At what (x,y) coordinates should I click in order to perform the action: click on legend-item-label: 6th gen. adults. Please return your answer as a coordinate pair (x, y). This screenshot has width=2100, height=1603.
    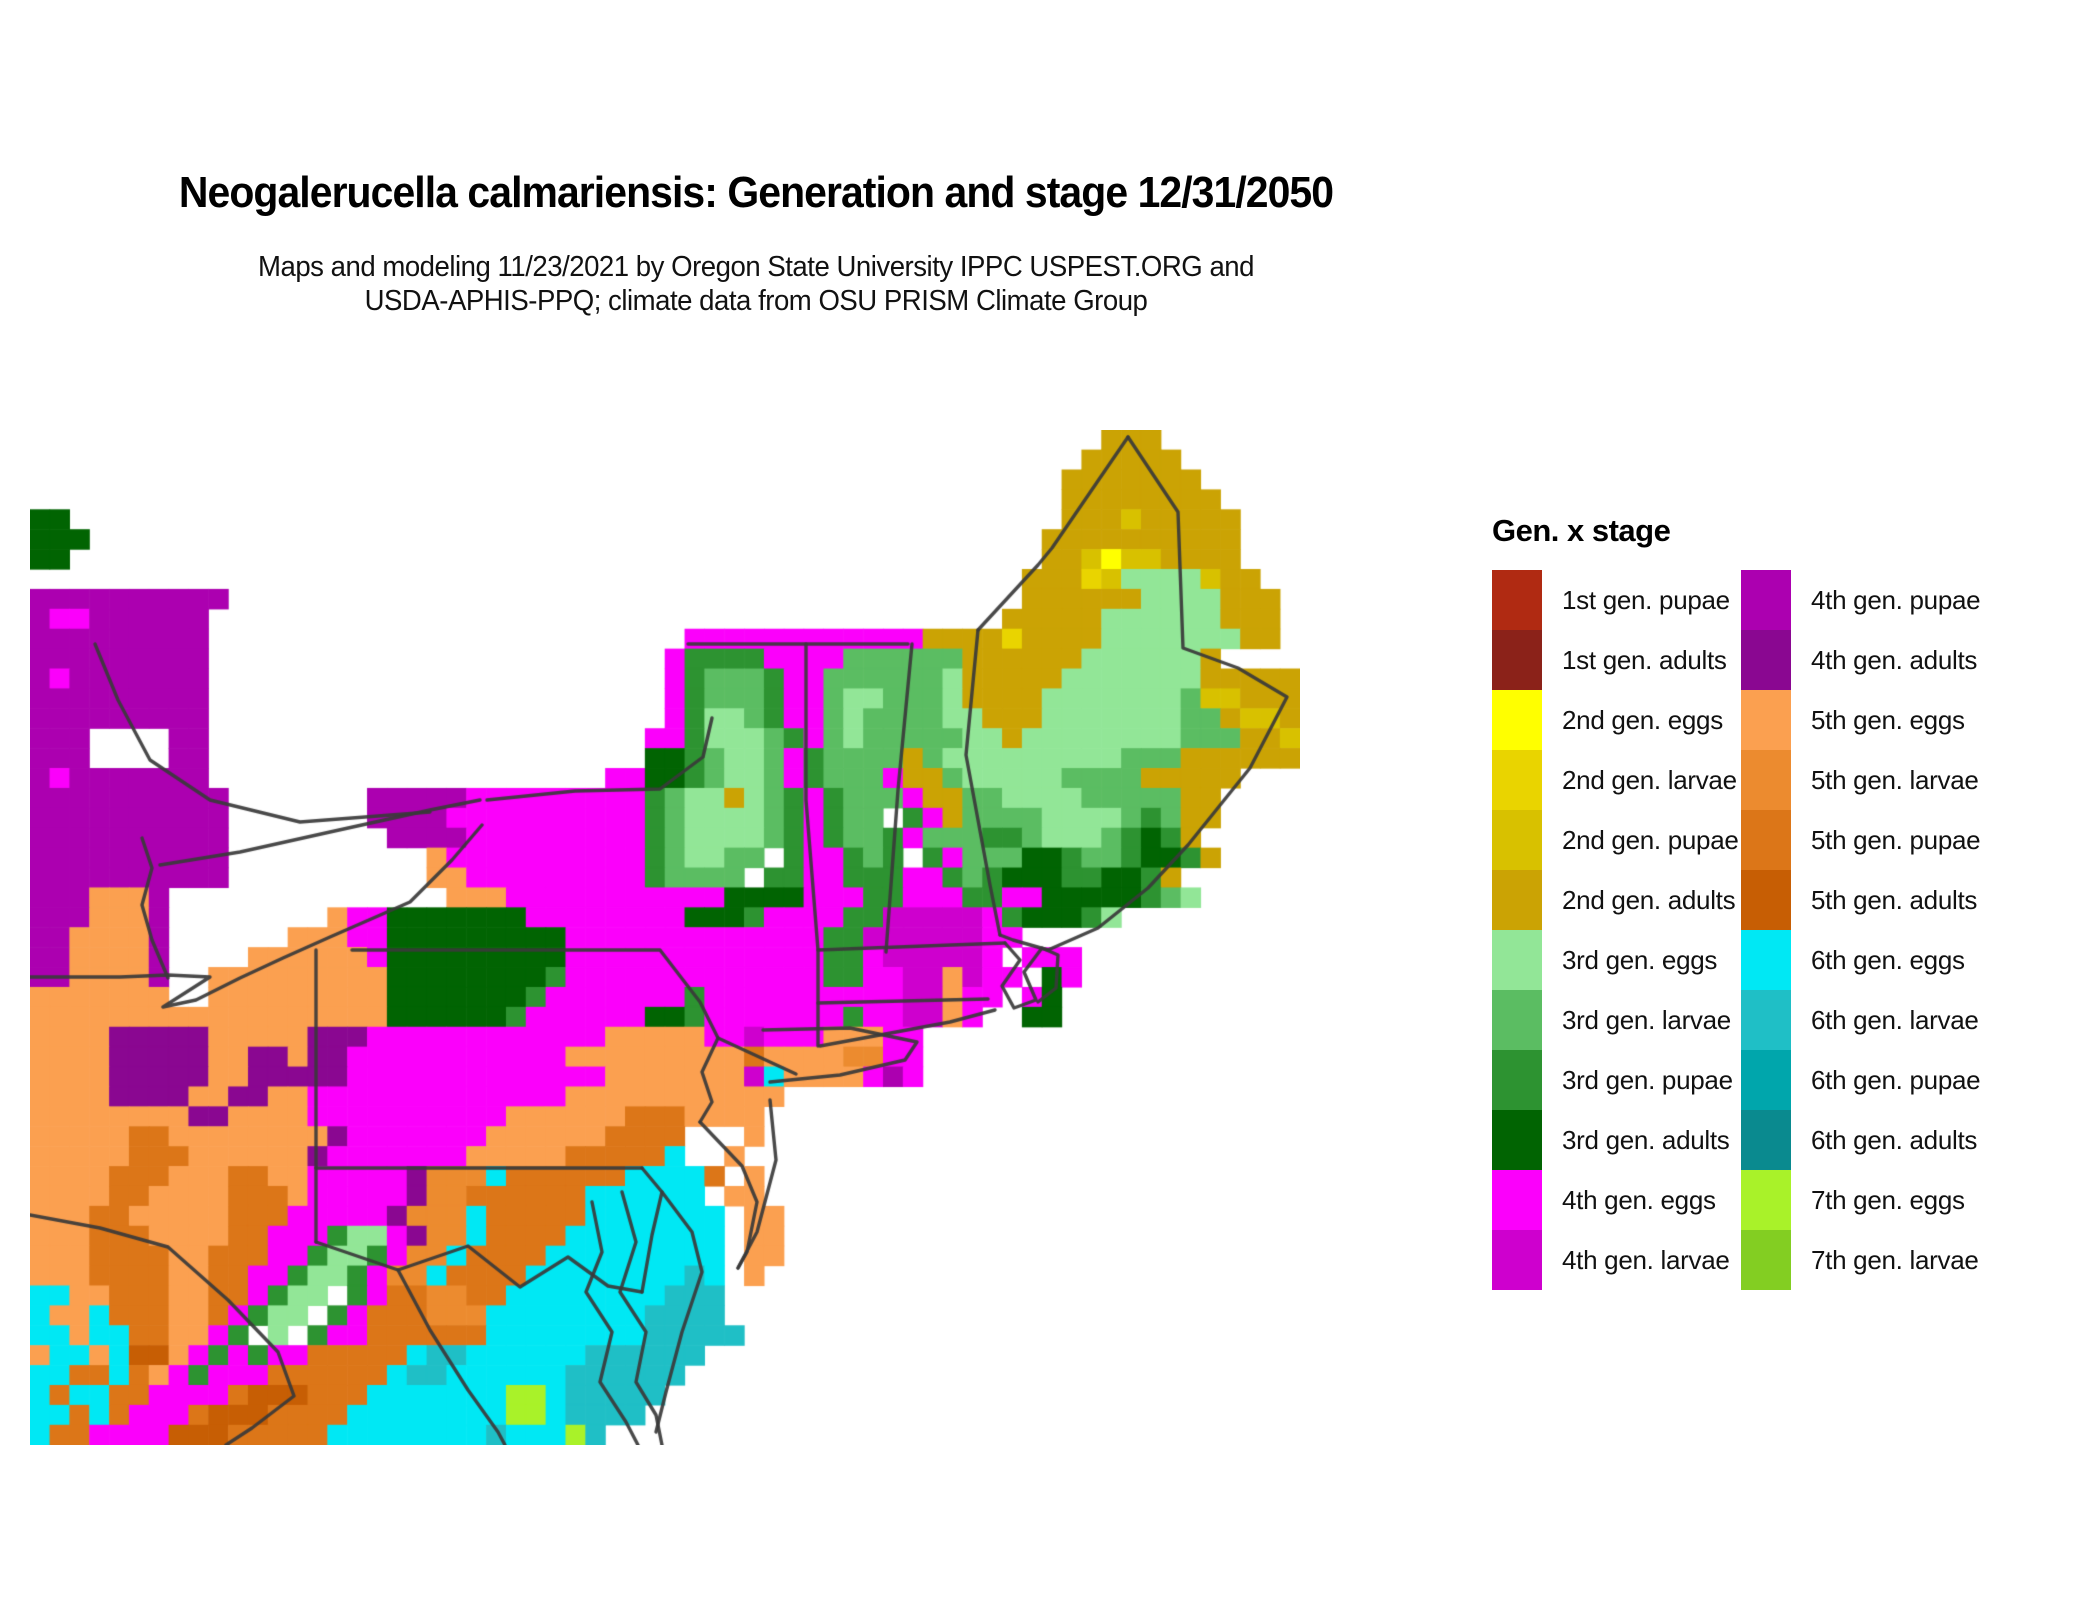
    Looking at the image, I should click on (1894, 1139).